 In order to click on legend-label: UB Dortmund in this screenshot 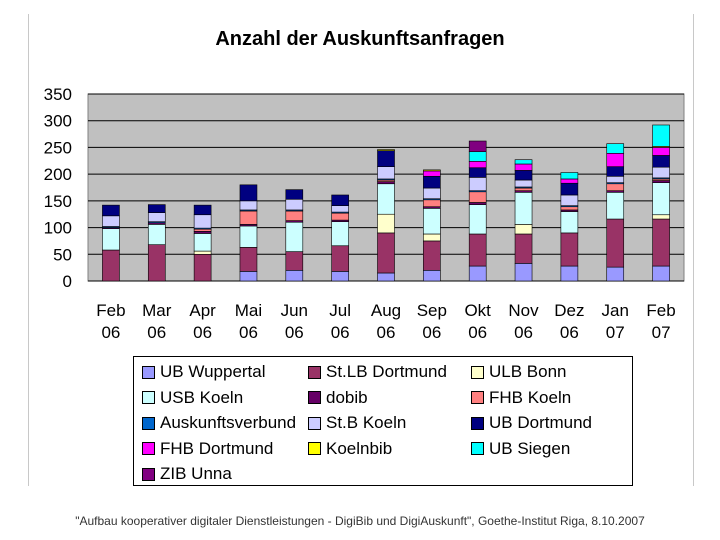, I will do `click(540, 422)`.